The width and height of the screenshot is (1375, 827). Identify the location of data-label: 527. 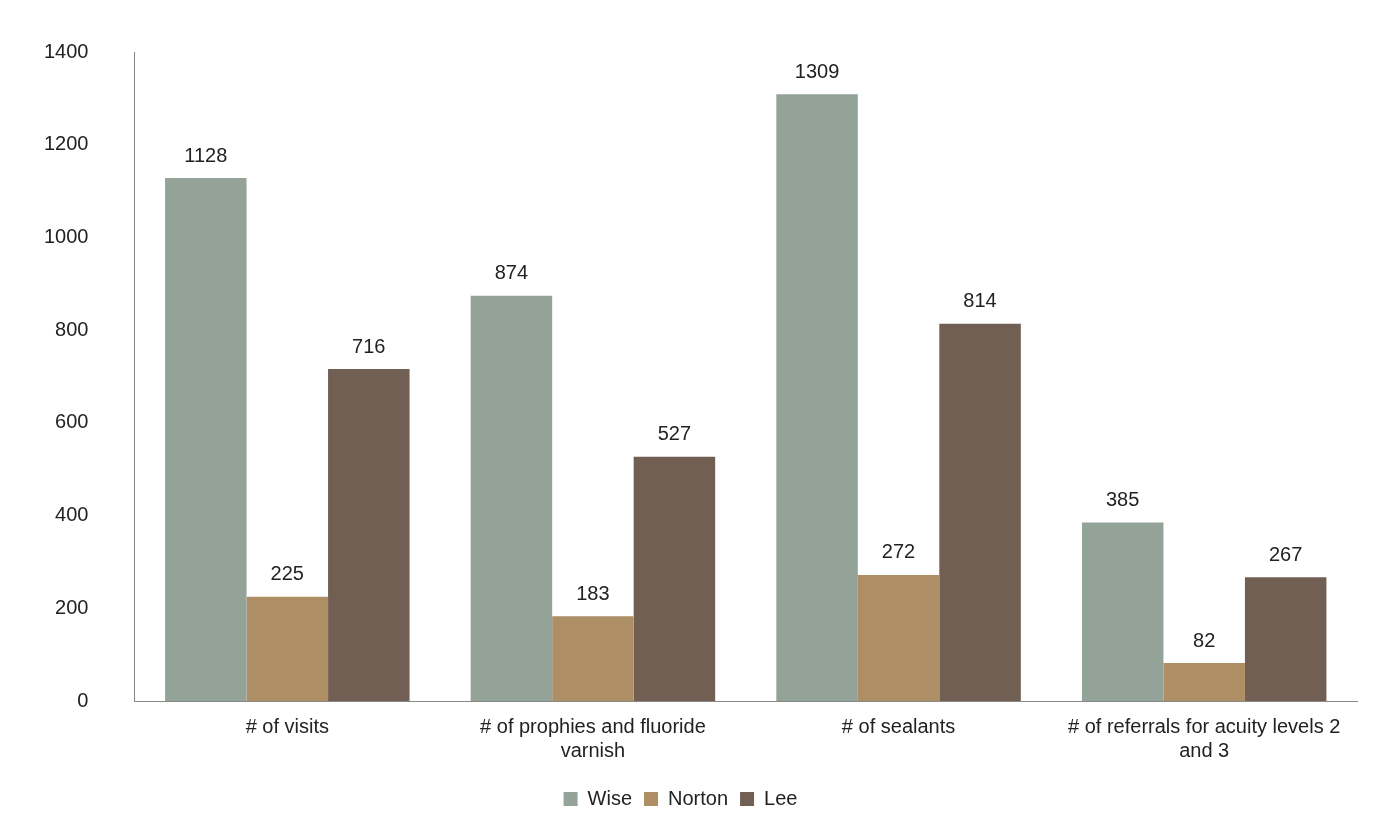
(674, 433).